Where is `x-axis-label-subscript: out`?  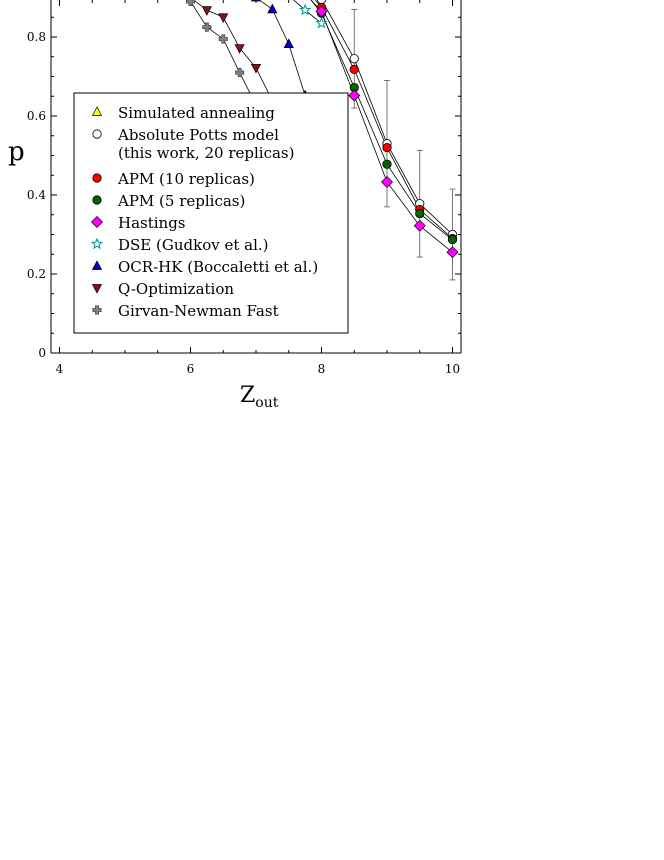 x-axis-label-subscript: out is located at coordinates (266, 403).